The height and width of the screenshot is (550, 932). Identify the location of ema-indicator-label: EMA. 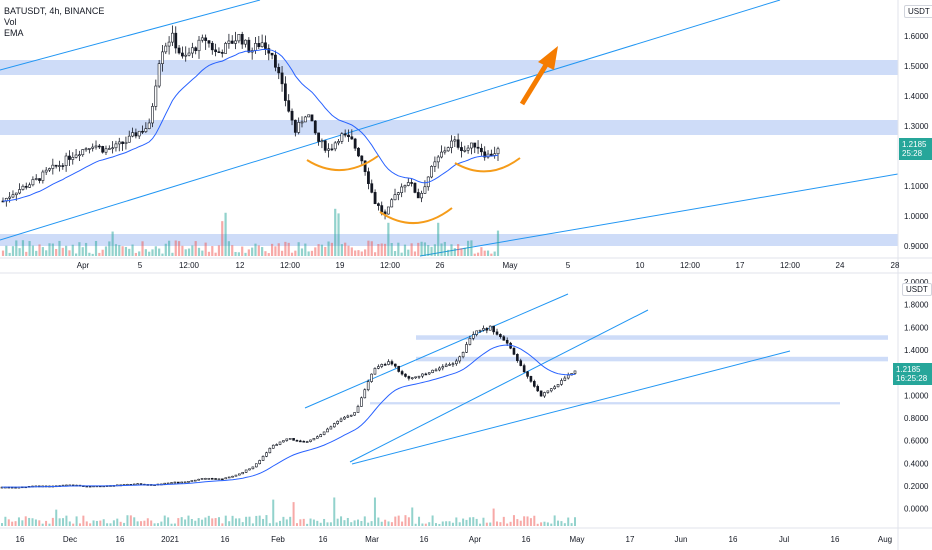
(14, 33).